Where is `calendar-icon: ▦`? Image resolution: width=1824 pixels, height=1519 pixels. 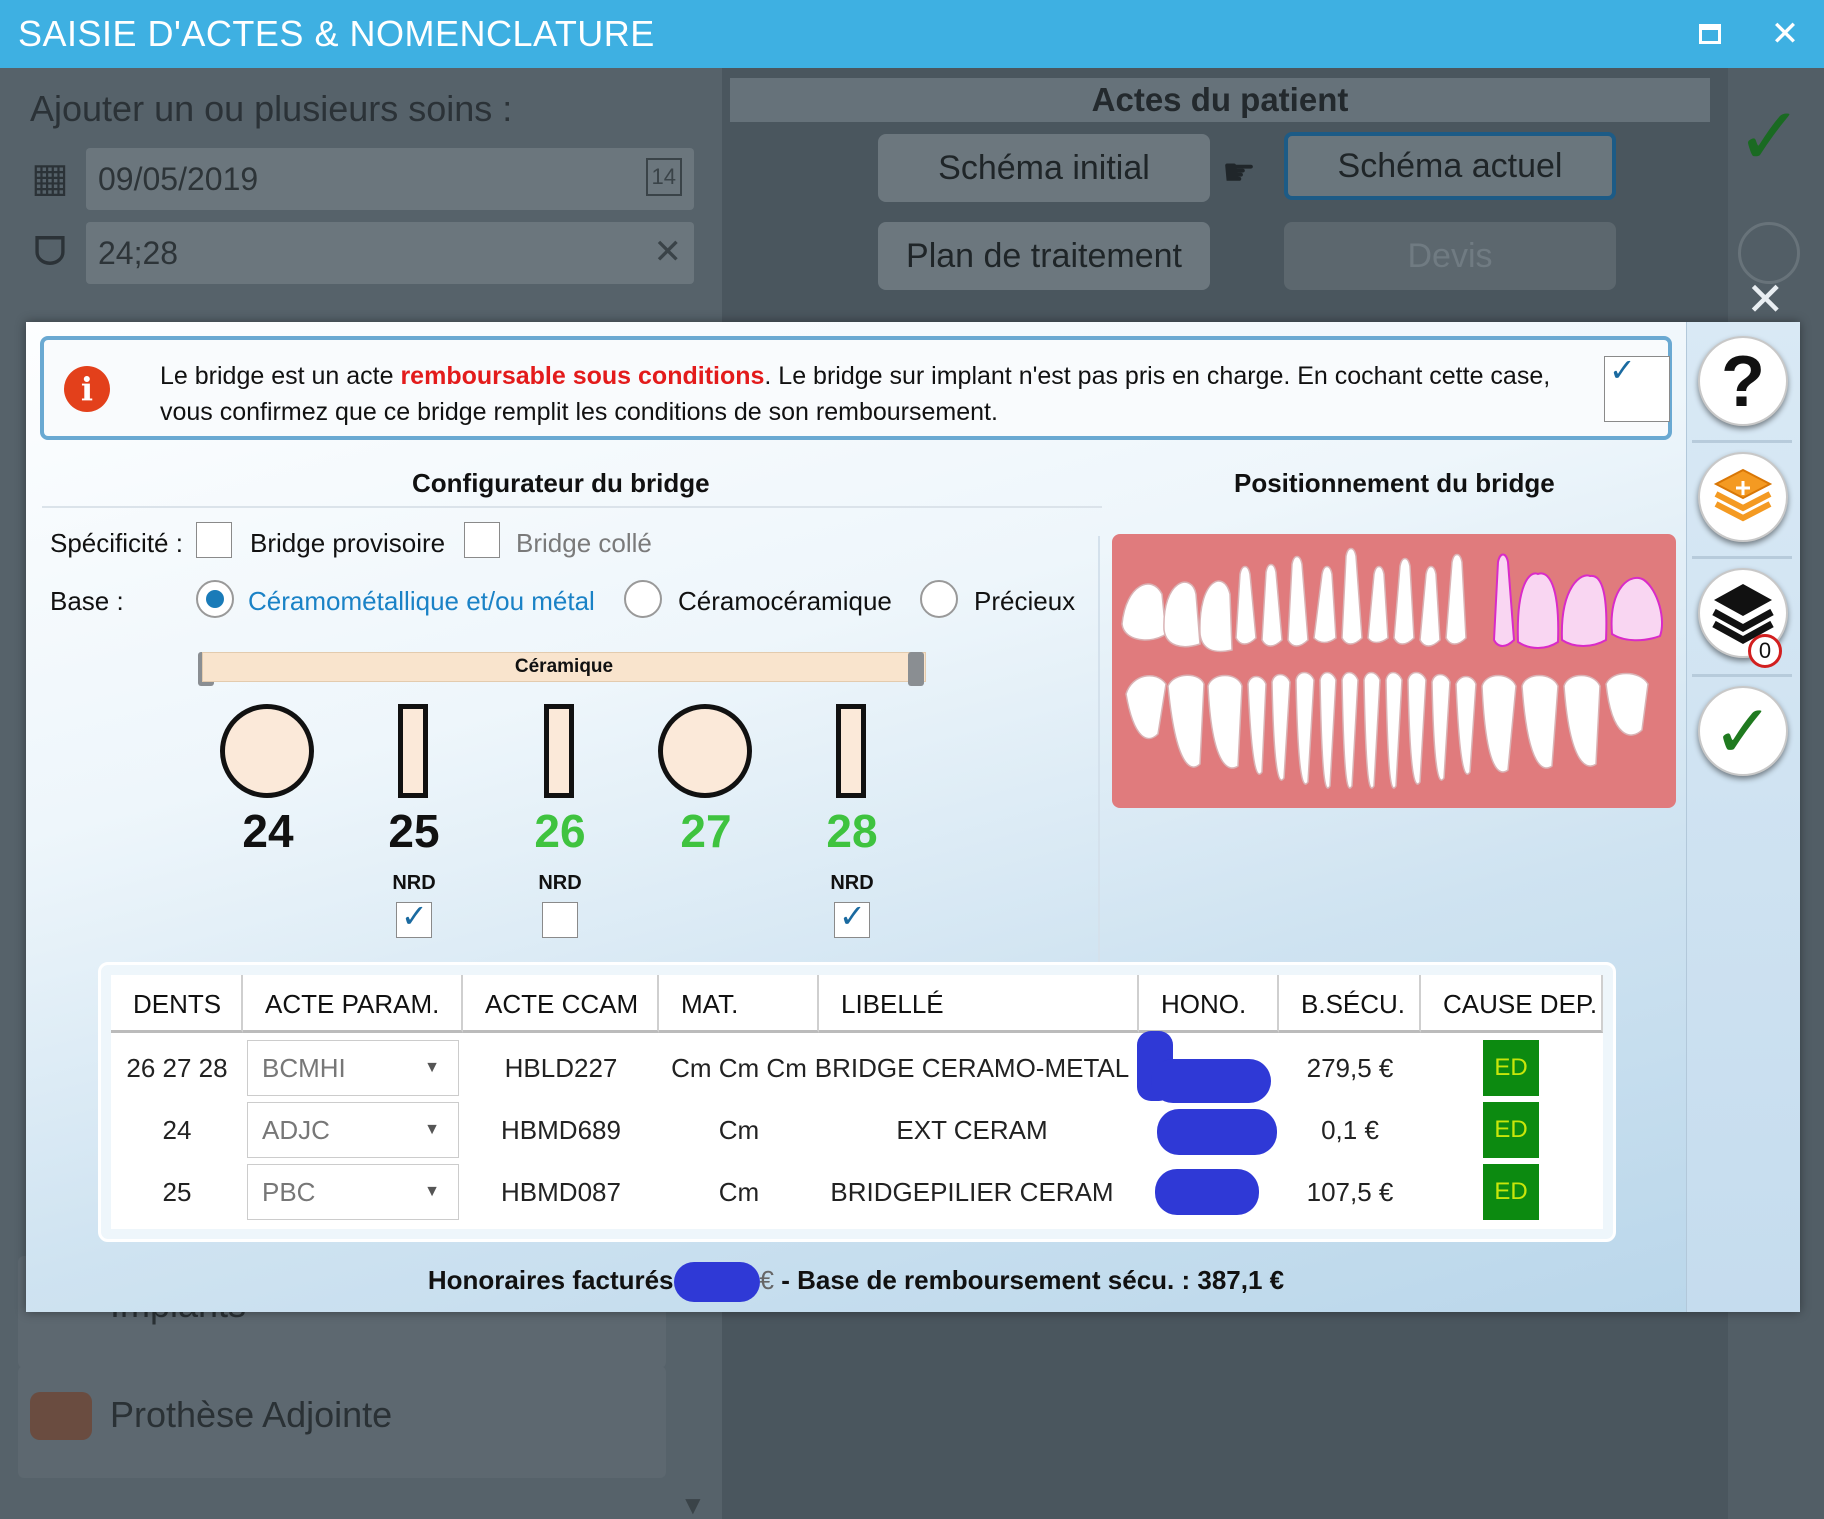 calendar-icon: ▦ is located at coordinates (50, 178).